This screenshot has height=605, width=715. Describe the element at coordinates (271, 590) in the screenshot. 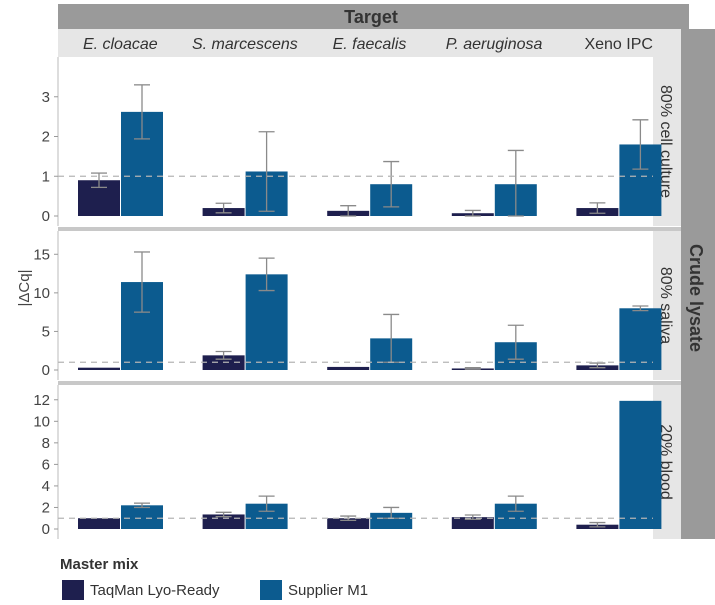

I see `legend-swatch-supplier` at that location.